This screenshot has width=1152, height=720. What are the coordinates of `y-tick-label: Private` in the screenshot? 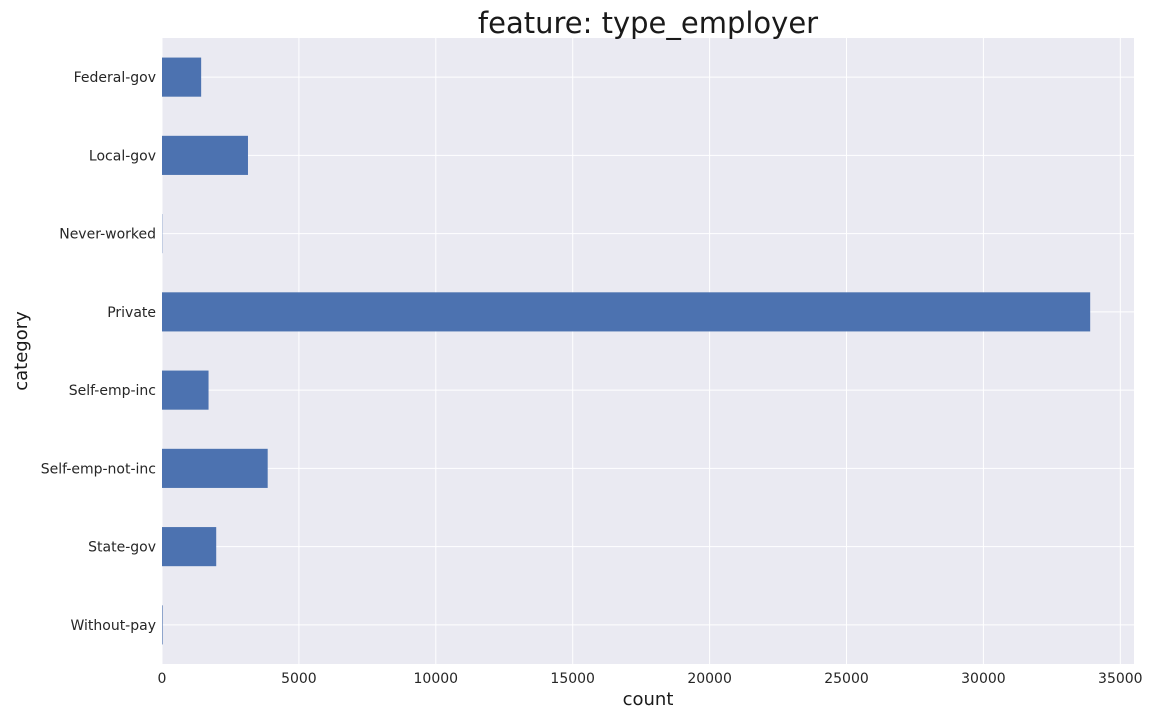 It's located at (131, 313).